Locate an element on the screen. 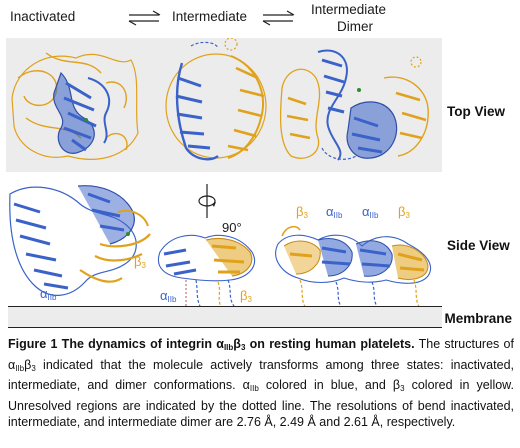  state-label-dimer-line1: Intermediate is located at coordinates (349, 9).